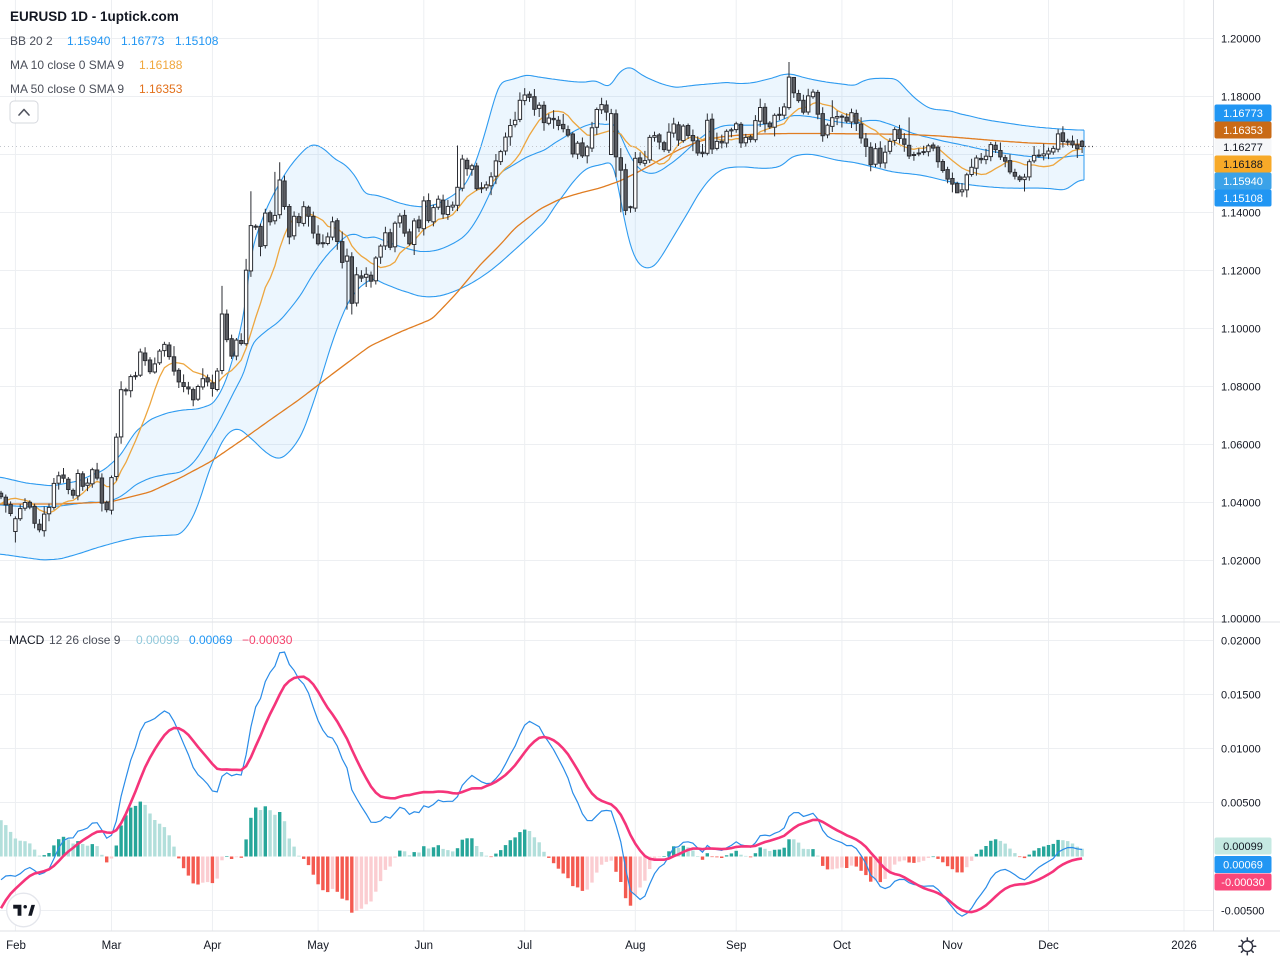  I want to click on svg-text: Oct, so click(842, 946).